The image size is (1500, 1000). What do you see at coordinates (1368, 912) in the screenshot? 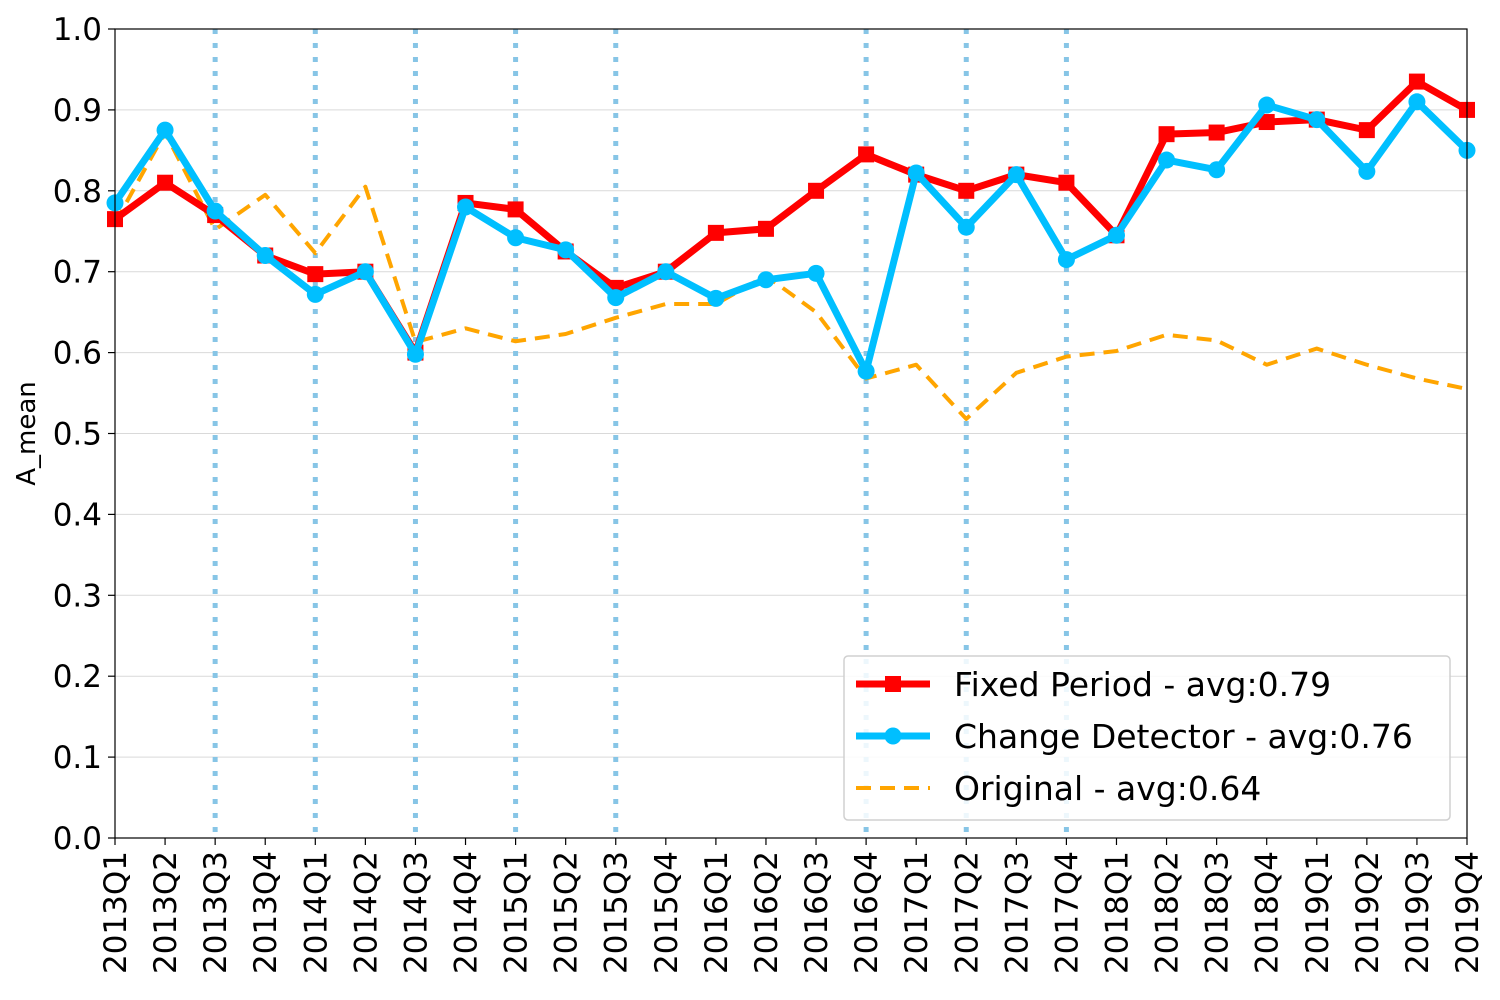
I see `x-tick-label: 2019Q2` at bounding box center [1368, 912].